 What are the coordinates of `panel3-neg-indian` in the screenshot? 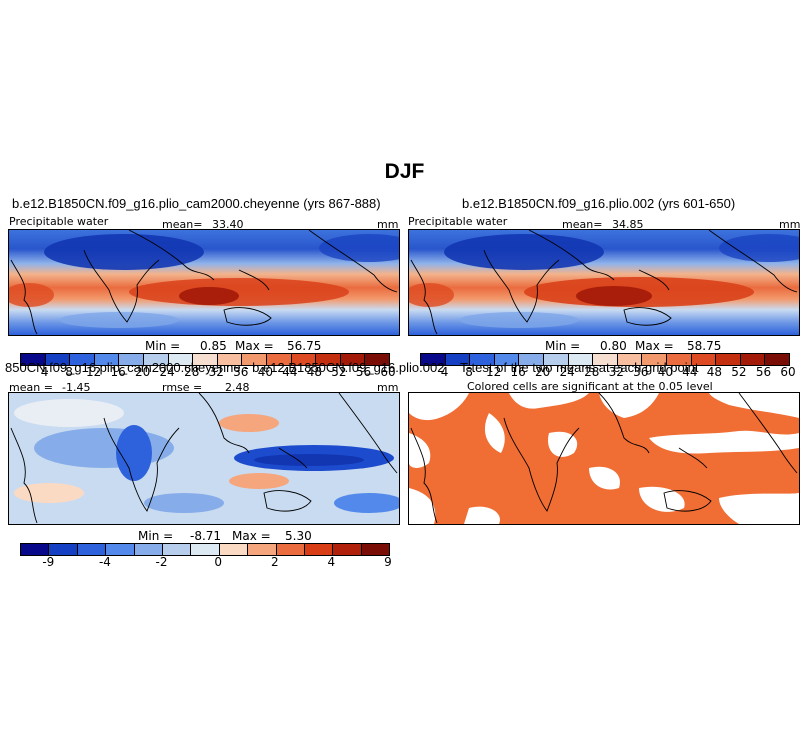 It's located at (134, 453).